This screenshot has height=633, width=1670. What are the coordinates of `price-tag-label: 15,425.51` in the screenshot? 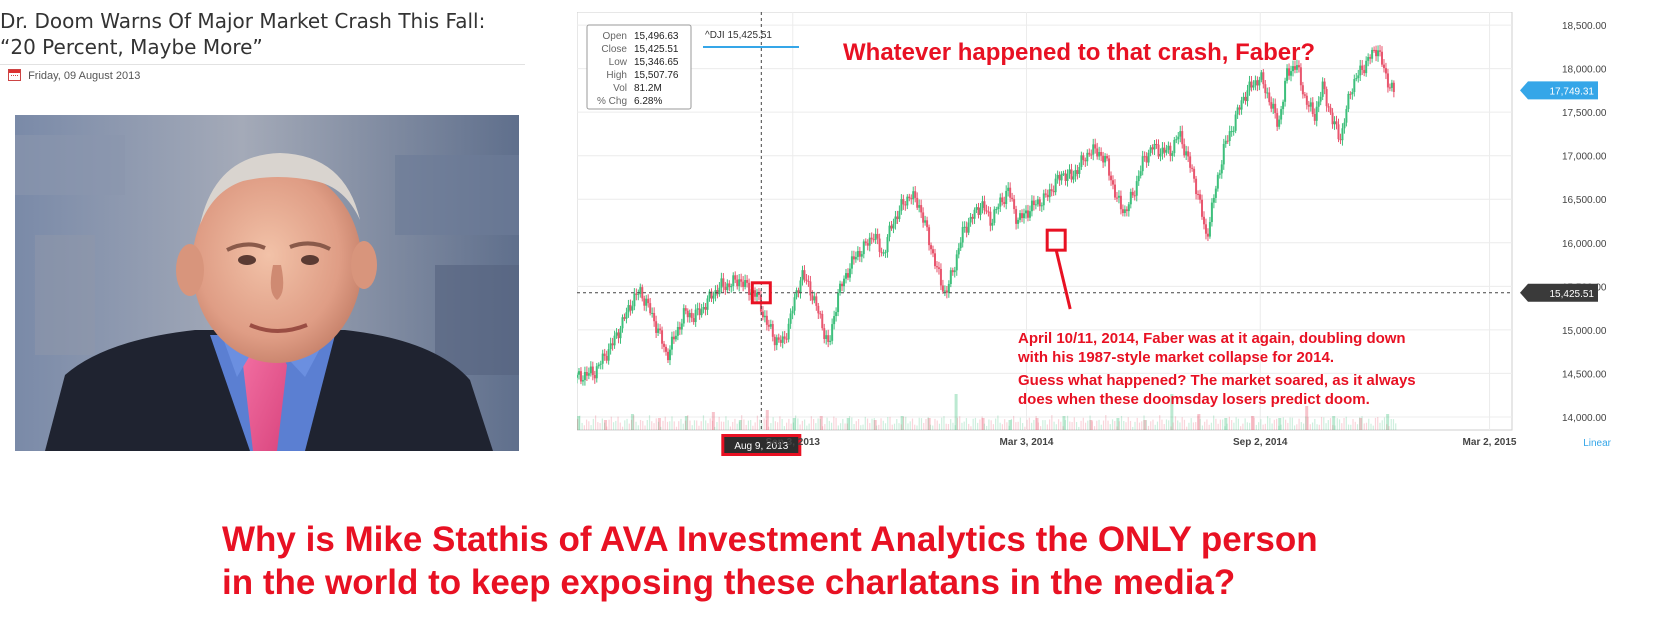 It's located at (1572, 294).